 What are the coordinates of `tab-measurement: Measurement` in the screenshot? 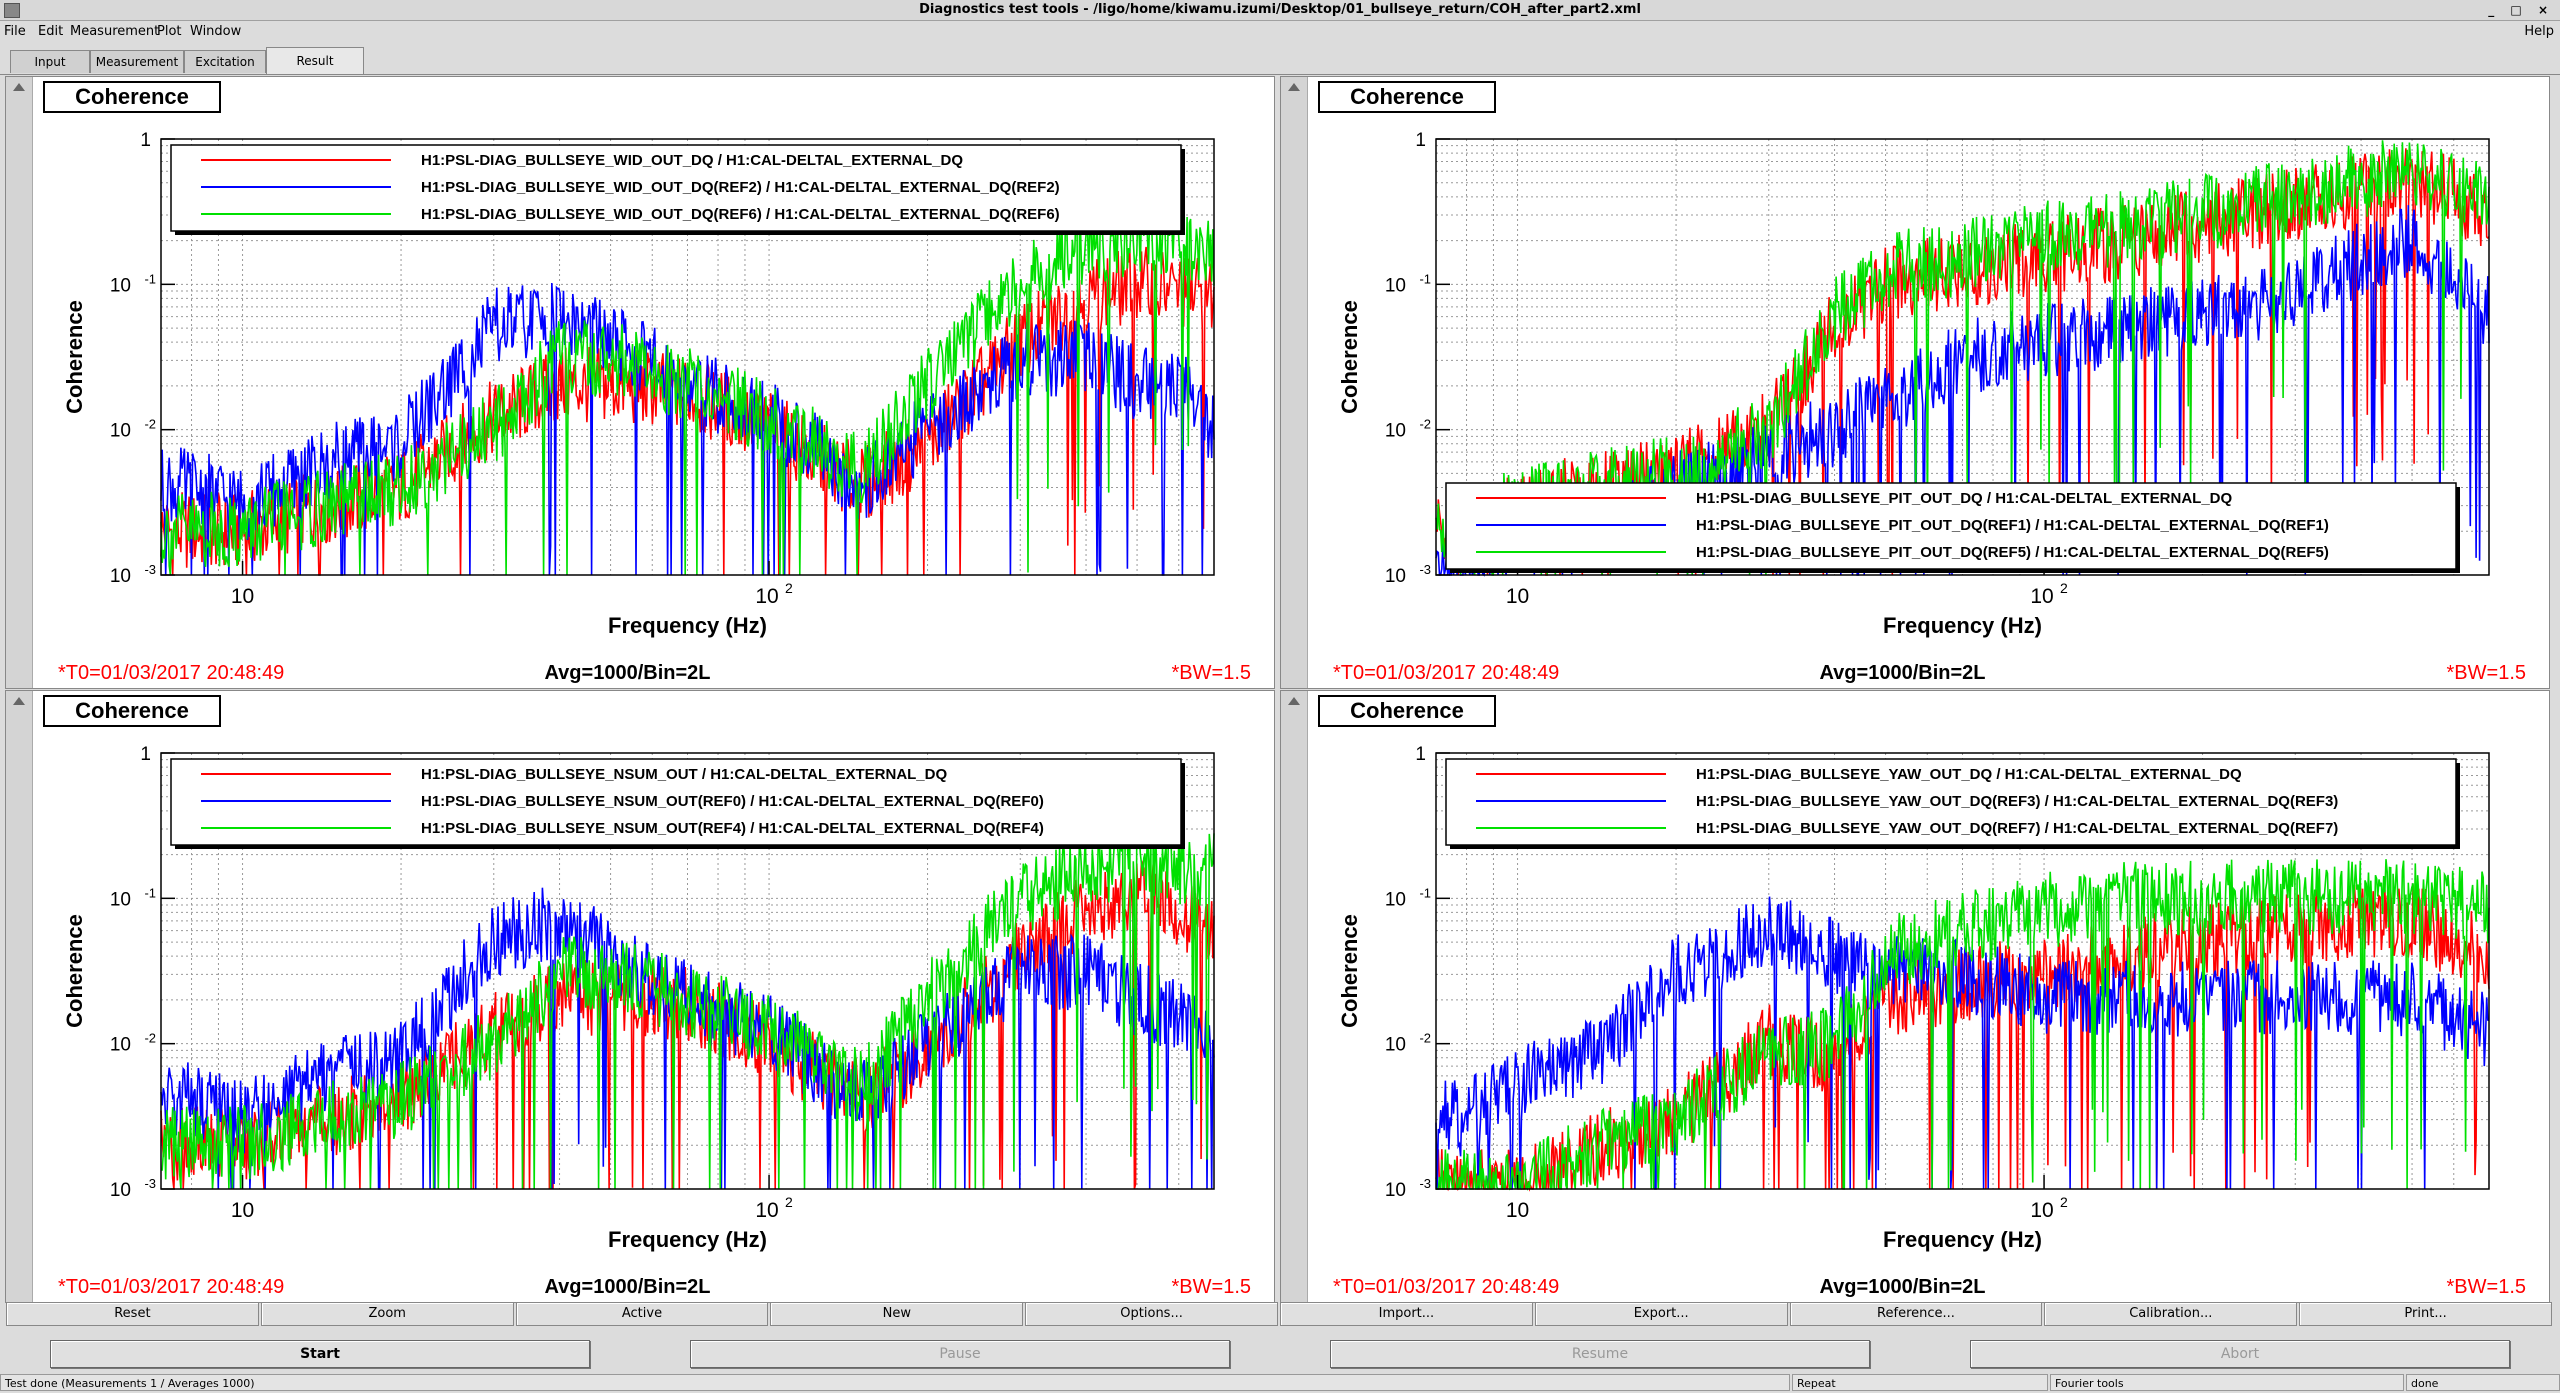 It's located at (137, 61).